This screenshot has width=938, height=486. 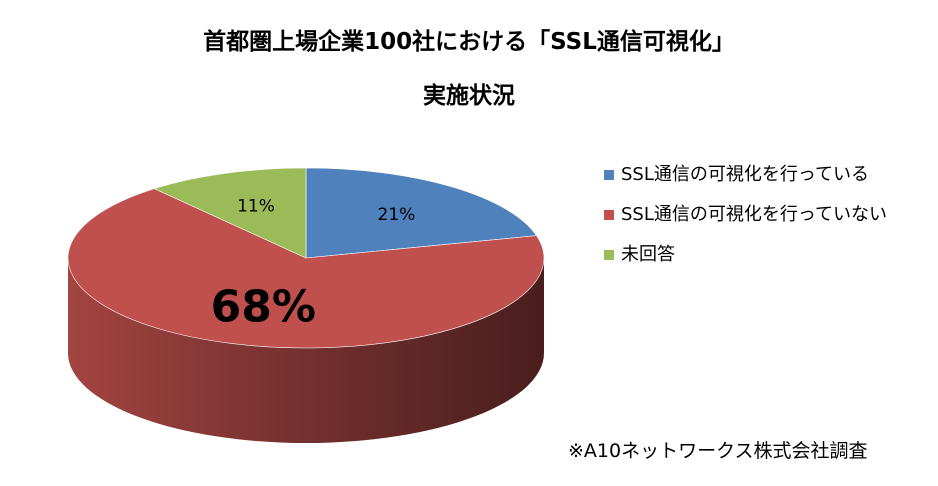 I want to click on legend: SSL通信の可視化を行っている SSL通信の可視化を行っていない 未回答, so click(x=764, y=219).